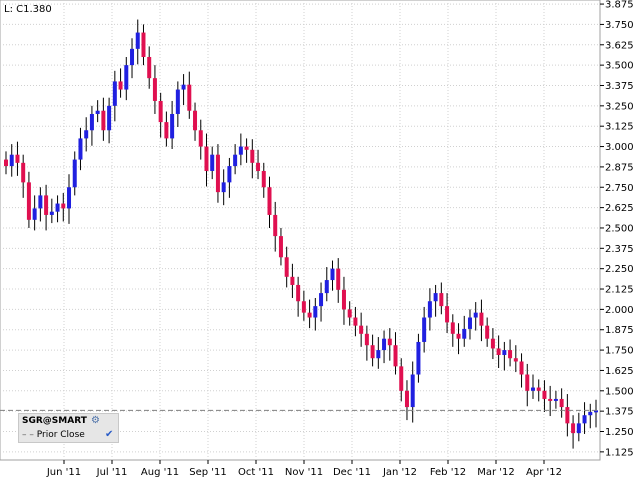 Image resolution: width=640 pixels, height=484 pixels. What do you see at coordinates (619, 45) in the screenshot?
I see `y-tick-label: 3.625` at bounding box center [619, 45].